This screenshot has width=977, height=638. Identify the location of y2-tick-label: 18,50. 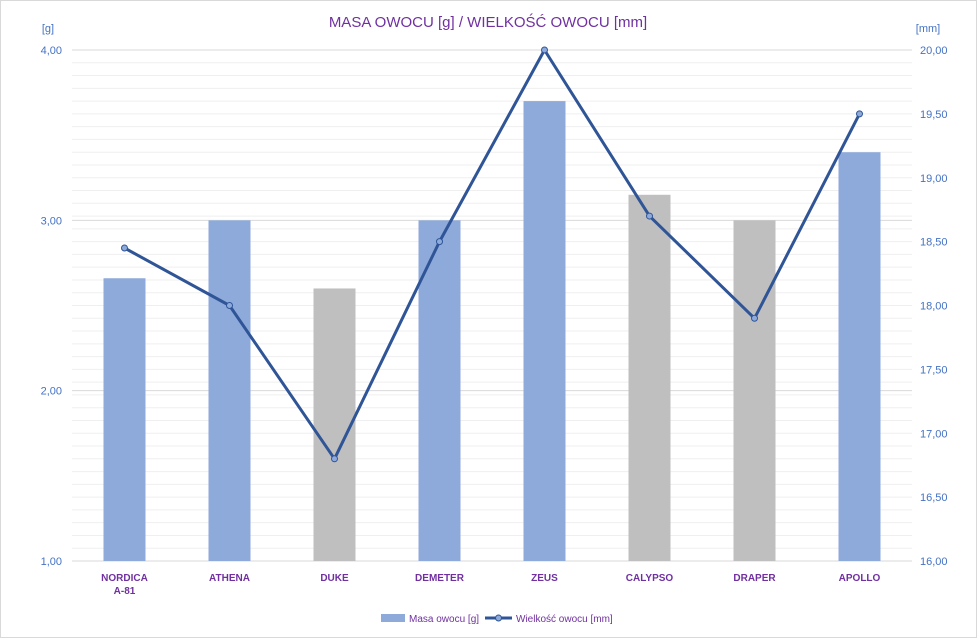
(934, 243).